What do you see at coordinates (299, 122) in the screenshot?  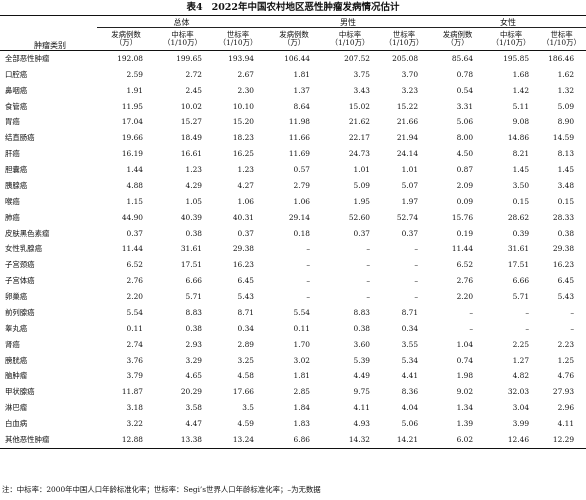 I see `value-cell-male-cases: 11.98` at bounding box center [299, 122].